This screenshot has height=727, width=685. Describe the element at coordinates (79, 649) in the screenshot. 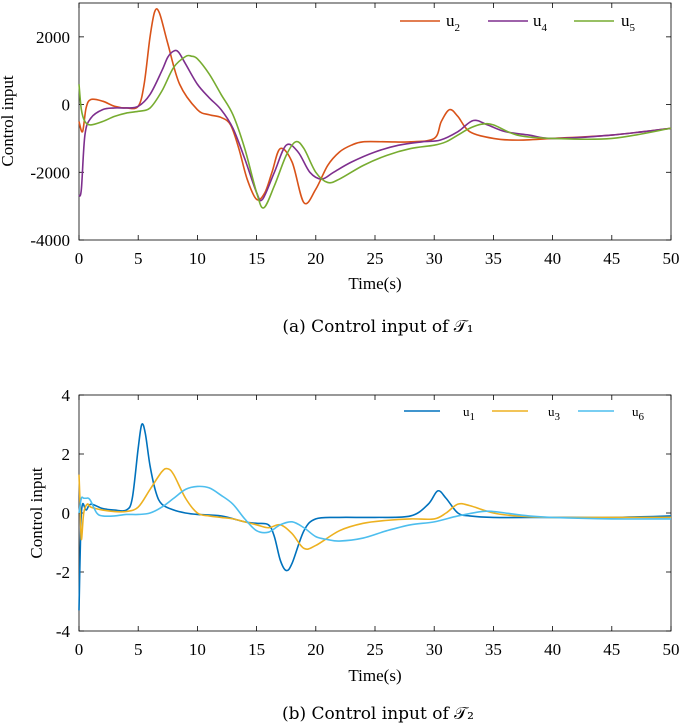

I see `chart-b-xtick-label: 0` at that location.